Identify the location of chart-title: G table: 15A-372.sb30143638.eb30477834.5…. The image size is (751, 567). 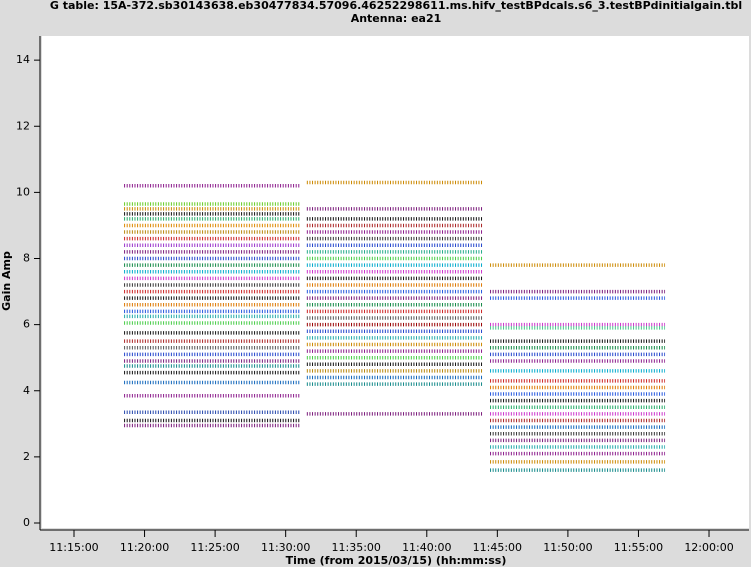
(396, 6).